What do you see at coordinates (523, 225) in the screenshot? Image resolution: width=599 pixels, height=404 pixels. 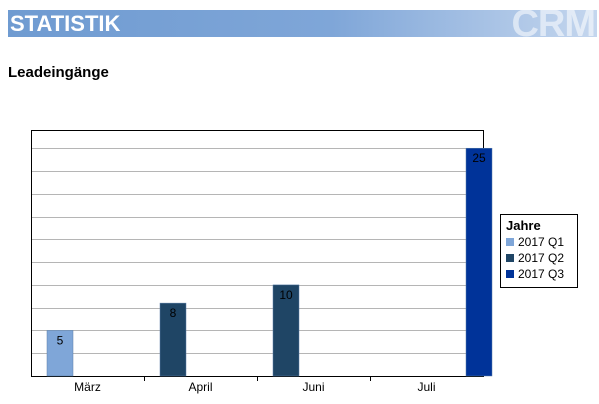 I see `legend-title: Jahre` at bounding box center [523, 225].